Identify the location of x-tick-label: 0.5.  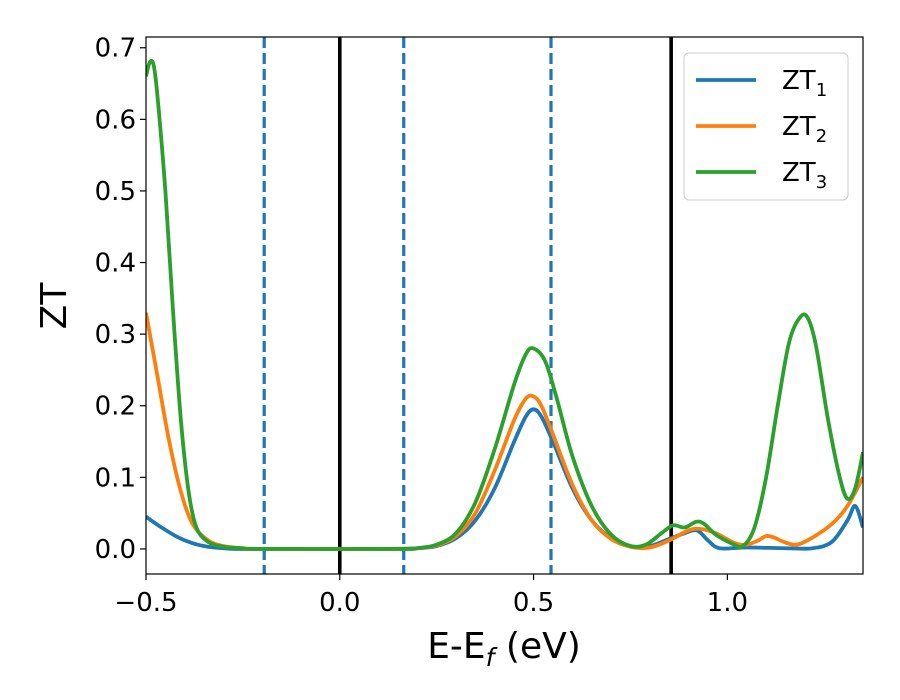
(533, 603).